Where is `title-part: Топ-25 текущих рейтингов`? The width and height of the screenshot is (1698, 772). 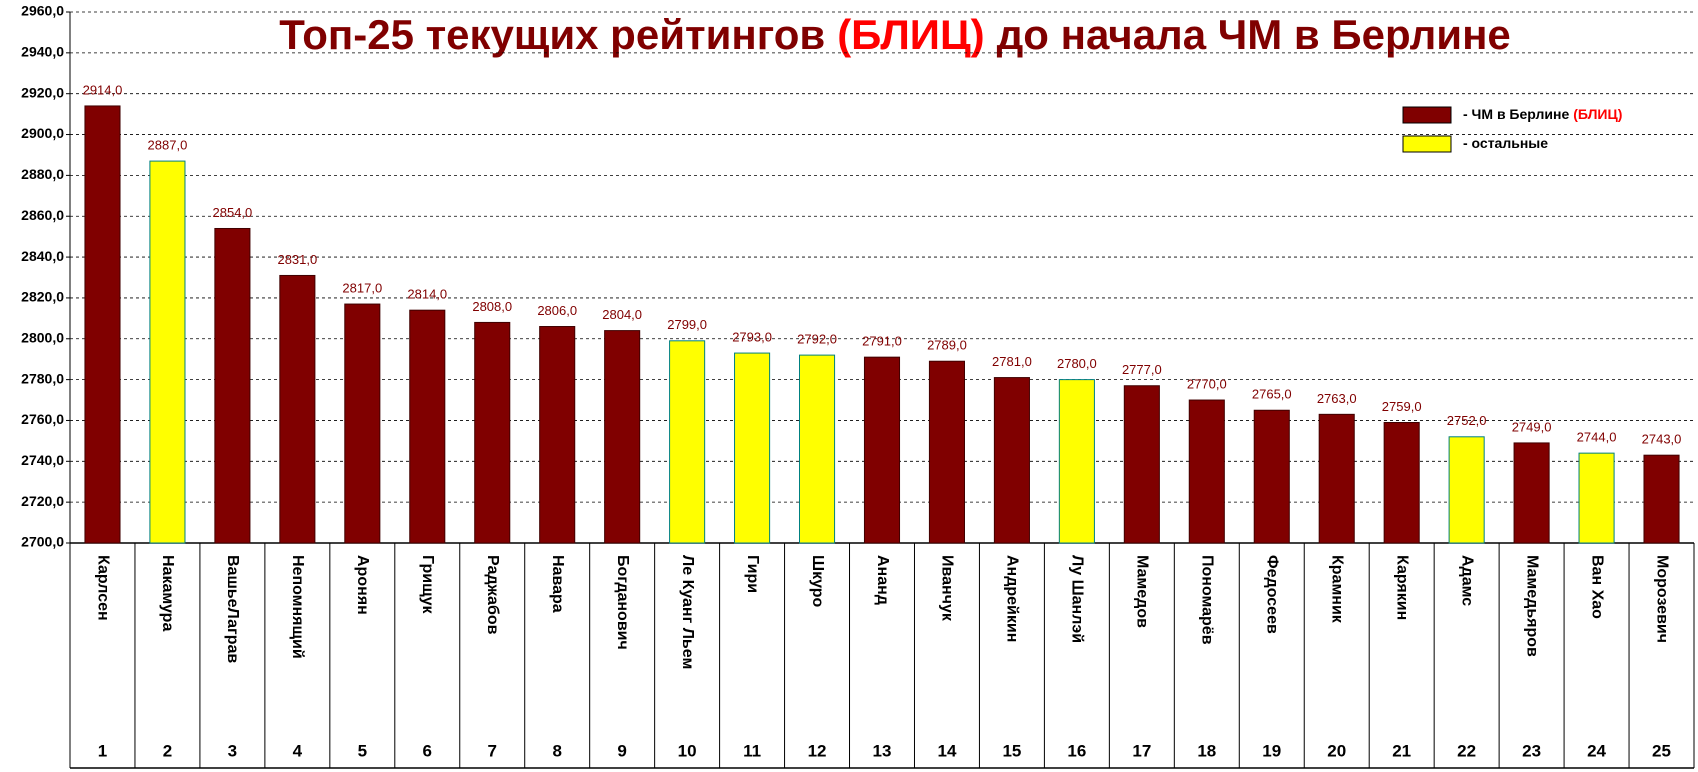 title-part: Топ-25 текущих рейтингов is located at coordinates (552, 34).